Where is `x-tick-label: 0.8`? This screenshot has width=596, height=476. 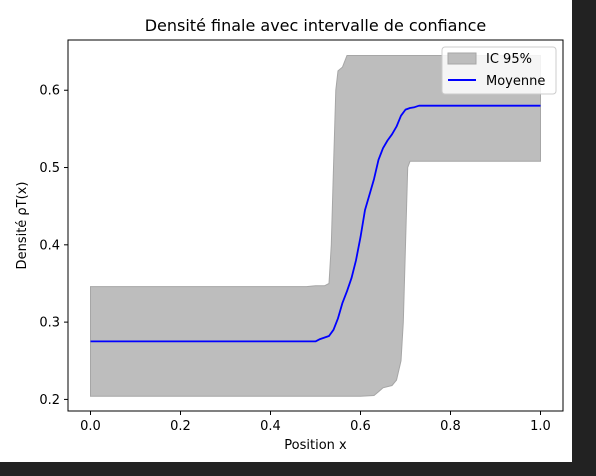
x-tick-label: 0.8 is located at coordinates (450, 426).